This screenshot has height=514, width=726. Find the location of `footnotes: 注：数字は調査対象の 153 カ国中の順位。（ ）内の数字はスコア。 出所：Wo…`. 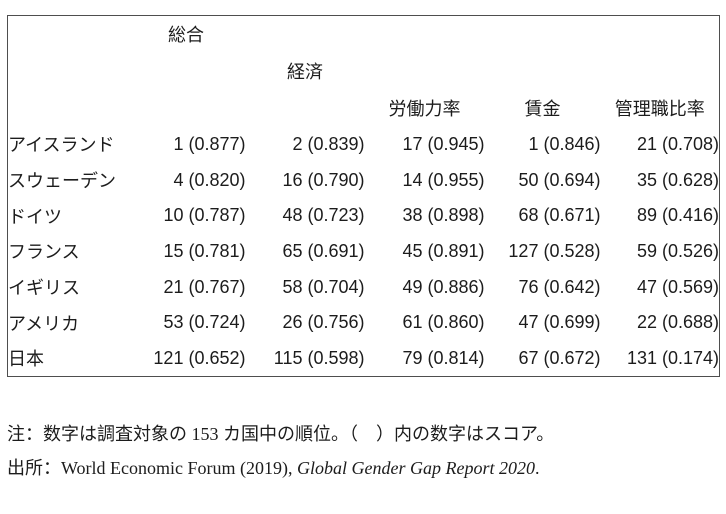

footnotes: 注：数字は調査対象の 153 カ国中の順位。（ ）内の数字はスコア。 出所：Wo… is located at coordinates (280, 457).